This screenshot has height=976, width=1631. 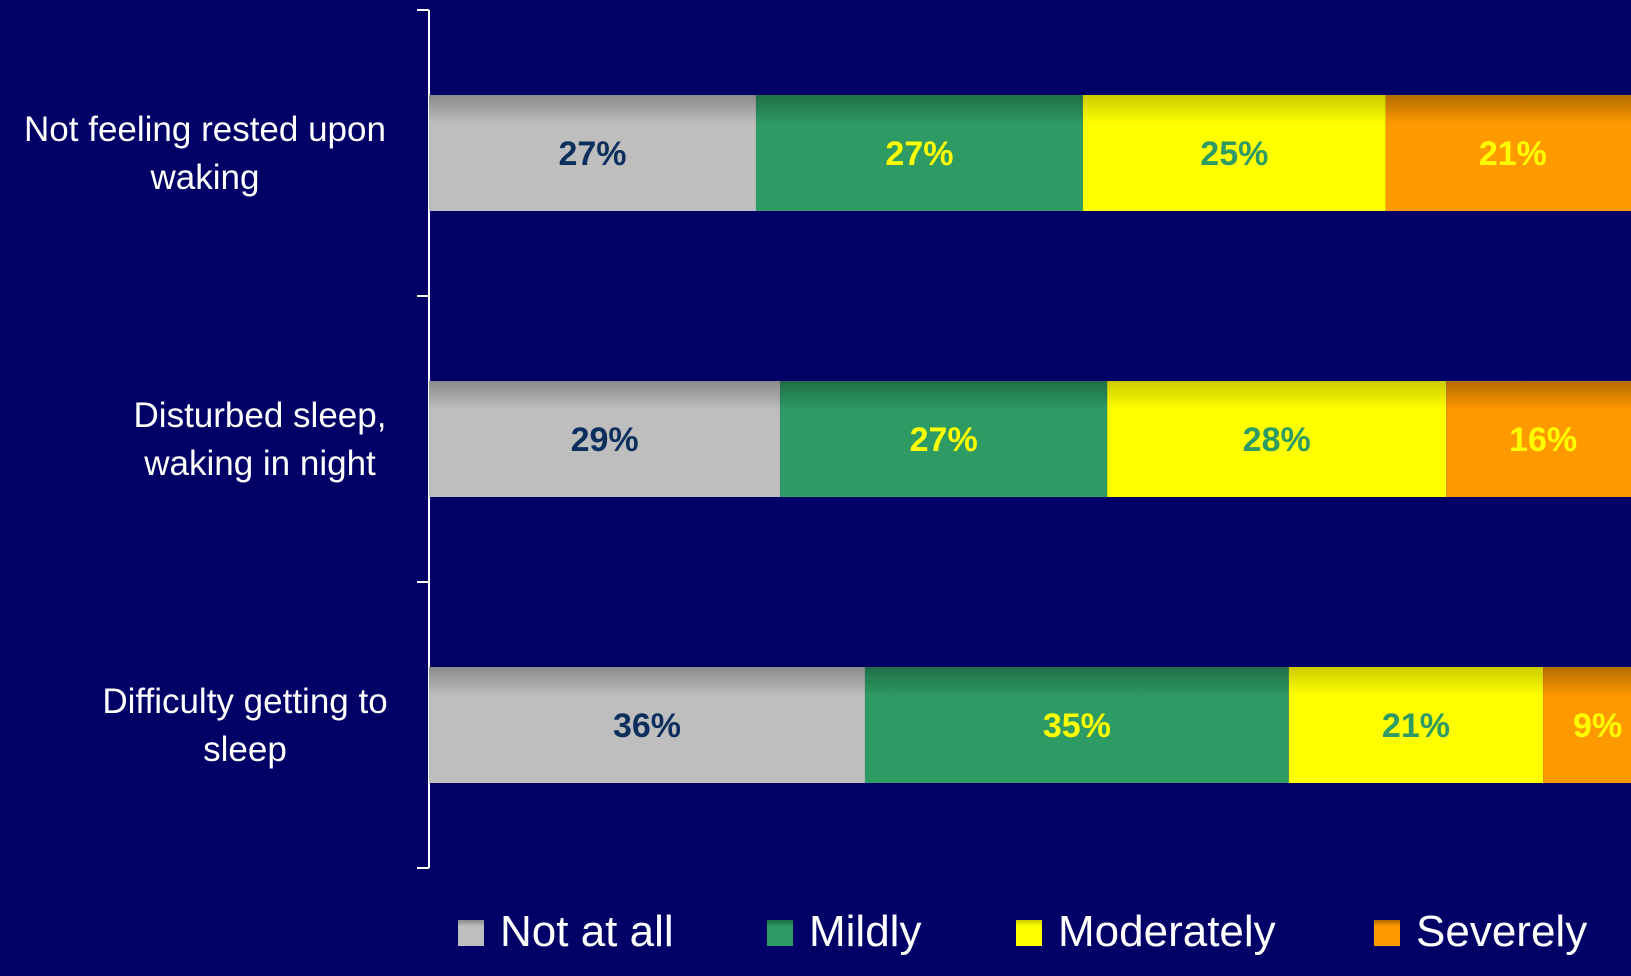 What do you see at coordinates (205, 153) in the screenshot?
I see `category-label: Not feeling rested upon waking` at bounding box center [205, 153].